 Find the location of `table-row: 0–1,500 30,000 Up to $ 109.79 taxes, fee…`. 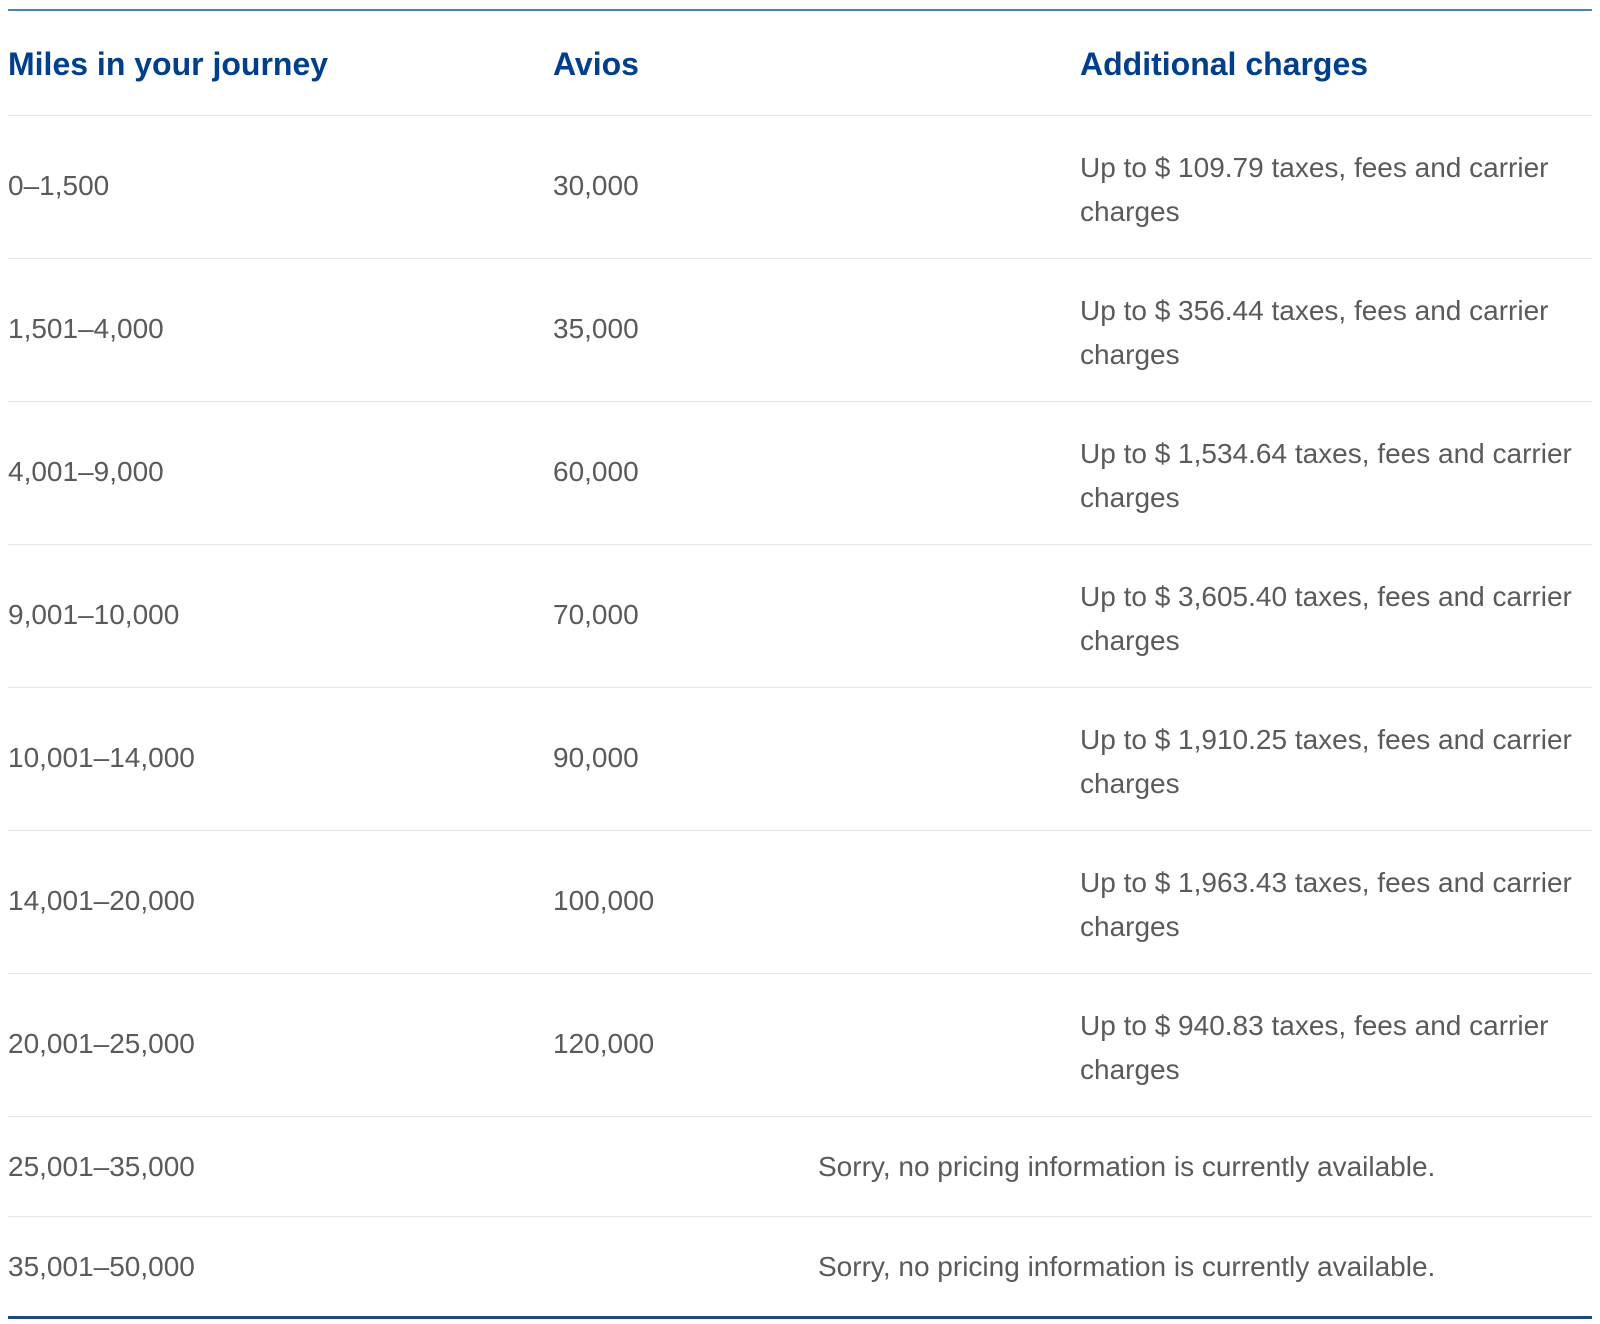

table-row: 0–1,500 30,000 Up to $ 109.79 taxes, fee… is located at coordinates (800, 187).